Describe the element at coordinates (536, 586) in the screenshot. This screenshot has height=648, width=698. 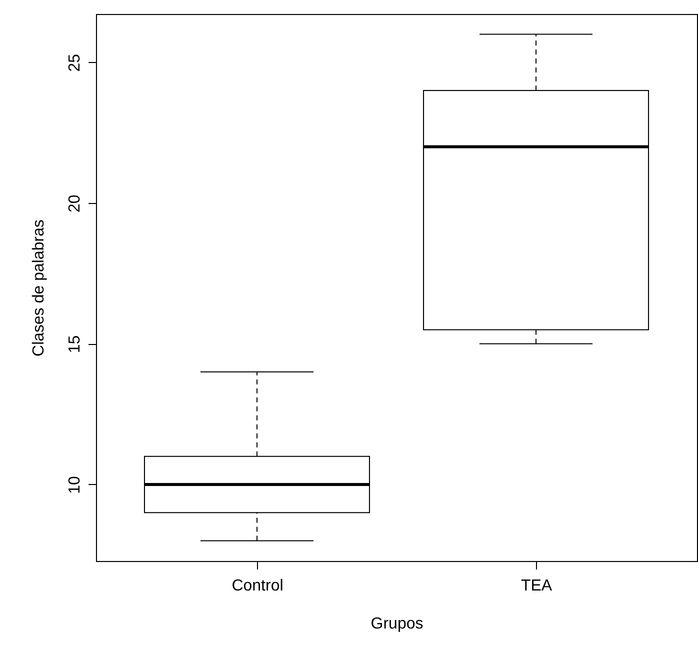
I see `x-tick-label: TEA` at that location.